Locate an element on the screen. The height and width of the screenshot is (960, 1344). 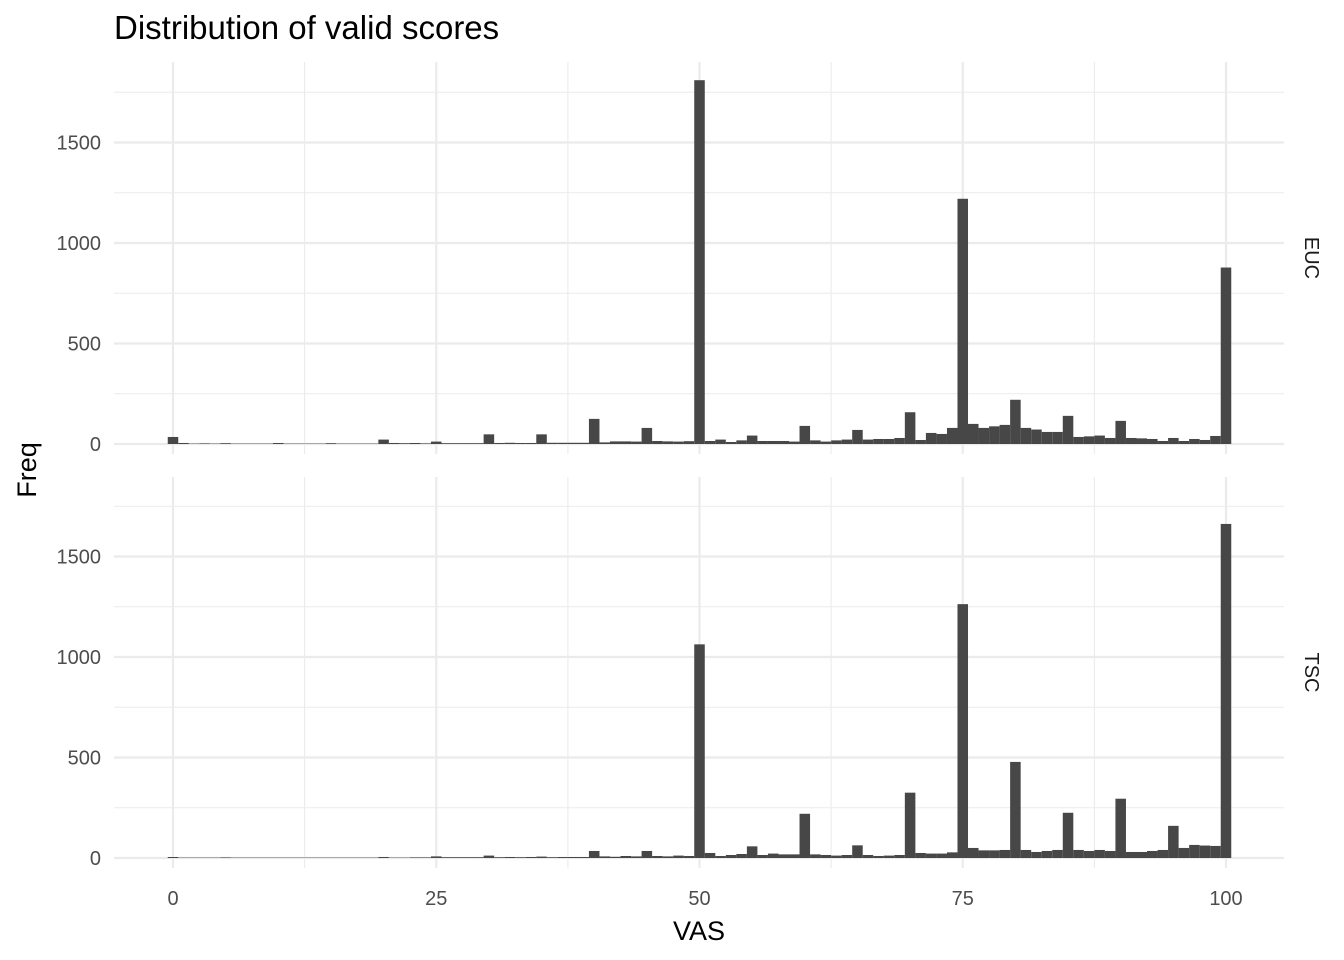
y-axis-title: Freq is located at coordinates (27, 470).